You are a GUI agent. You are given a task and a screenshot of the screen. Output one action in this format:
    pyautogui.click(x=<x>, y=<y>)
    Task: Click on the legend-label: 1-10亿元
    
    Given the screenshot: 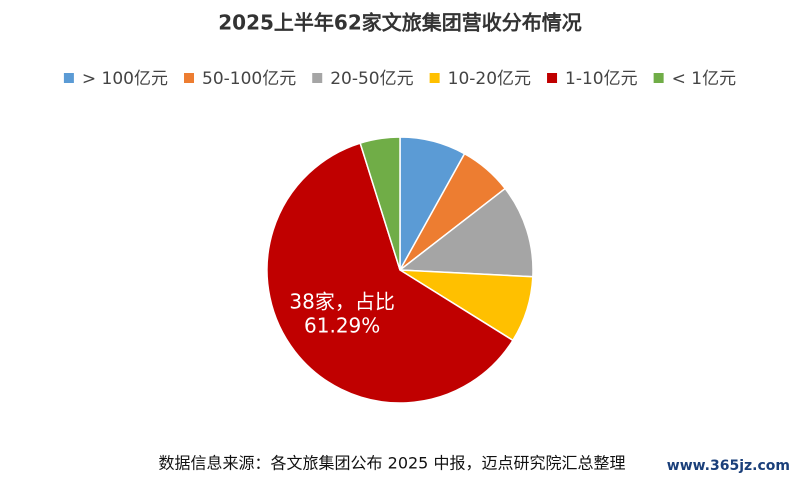 What is the action you would take?
    pyautogui.click(x=601, y=79)
    